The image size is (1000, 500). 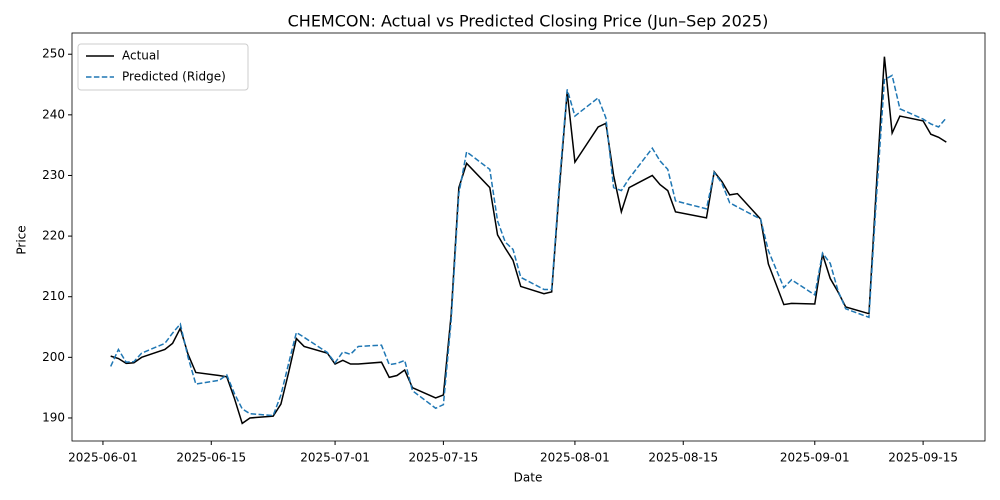 I want to click on x-tick-label: 2025-07-15, so click(x=444, y=458).